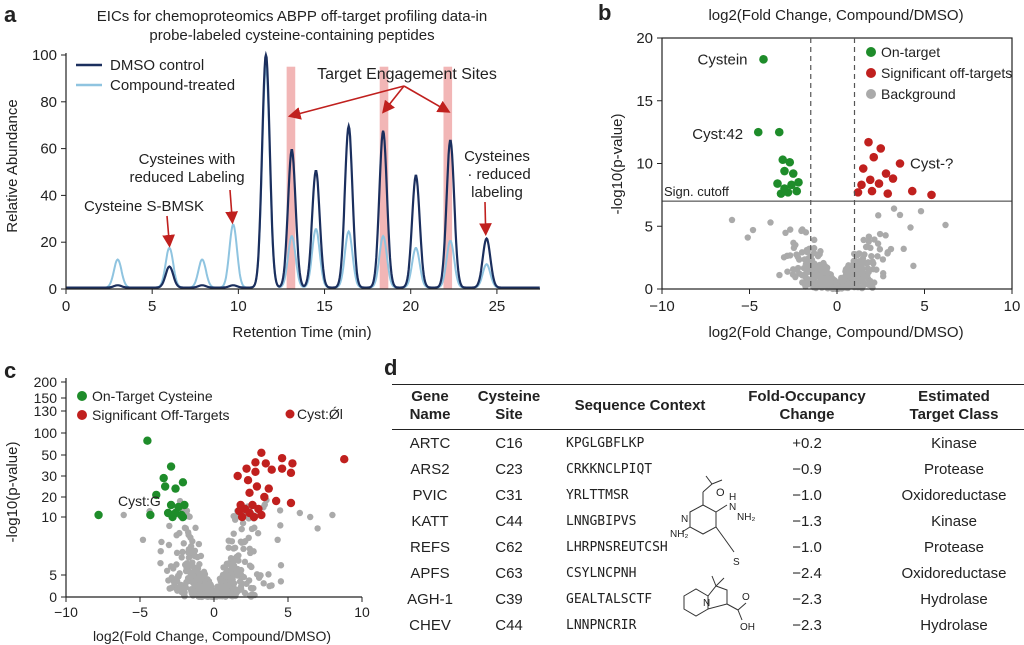 The width and height of the screenshot is (1024, 645). What do you see at coordinates (46, 398) in the screenshot?
I see `y-tick-label: 150` at bounding box center [46, 398].